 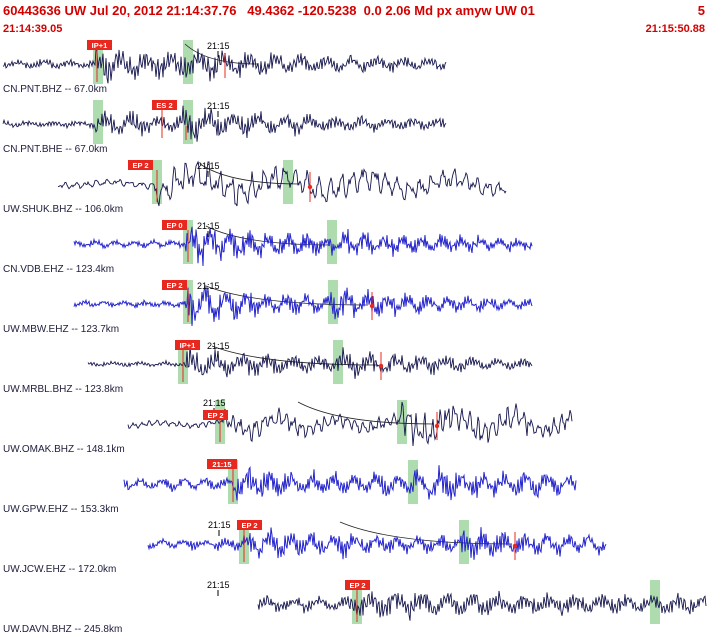 I want to click on station-label: UW.MRBL.BHZ -- 123.8km, so click(x=63, y=389).